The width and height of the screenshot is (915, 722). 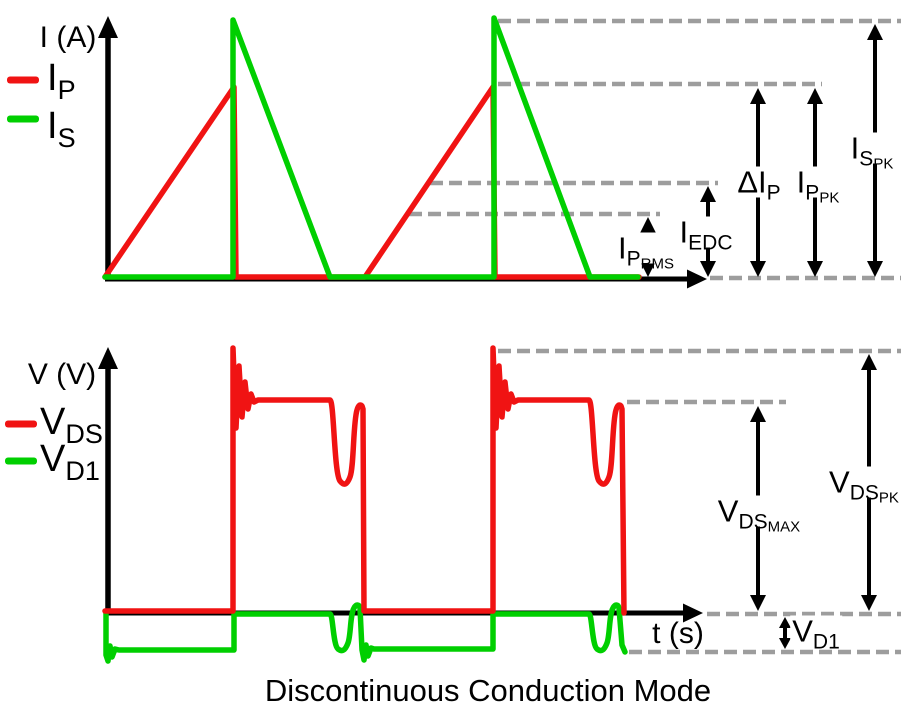 I want to click on v-dsmax-label: VDSMAX, so click(x=759, y=514).